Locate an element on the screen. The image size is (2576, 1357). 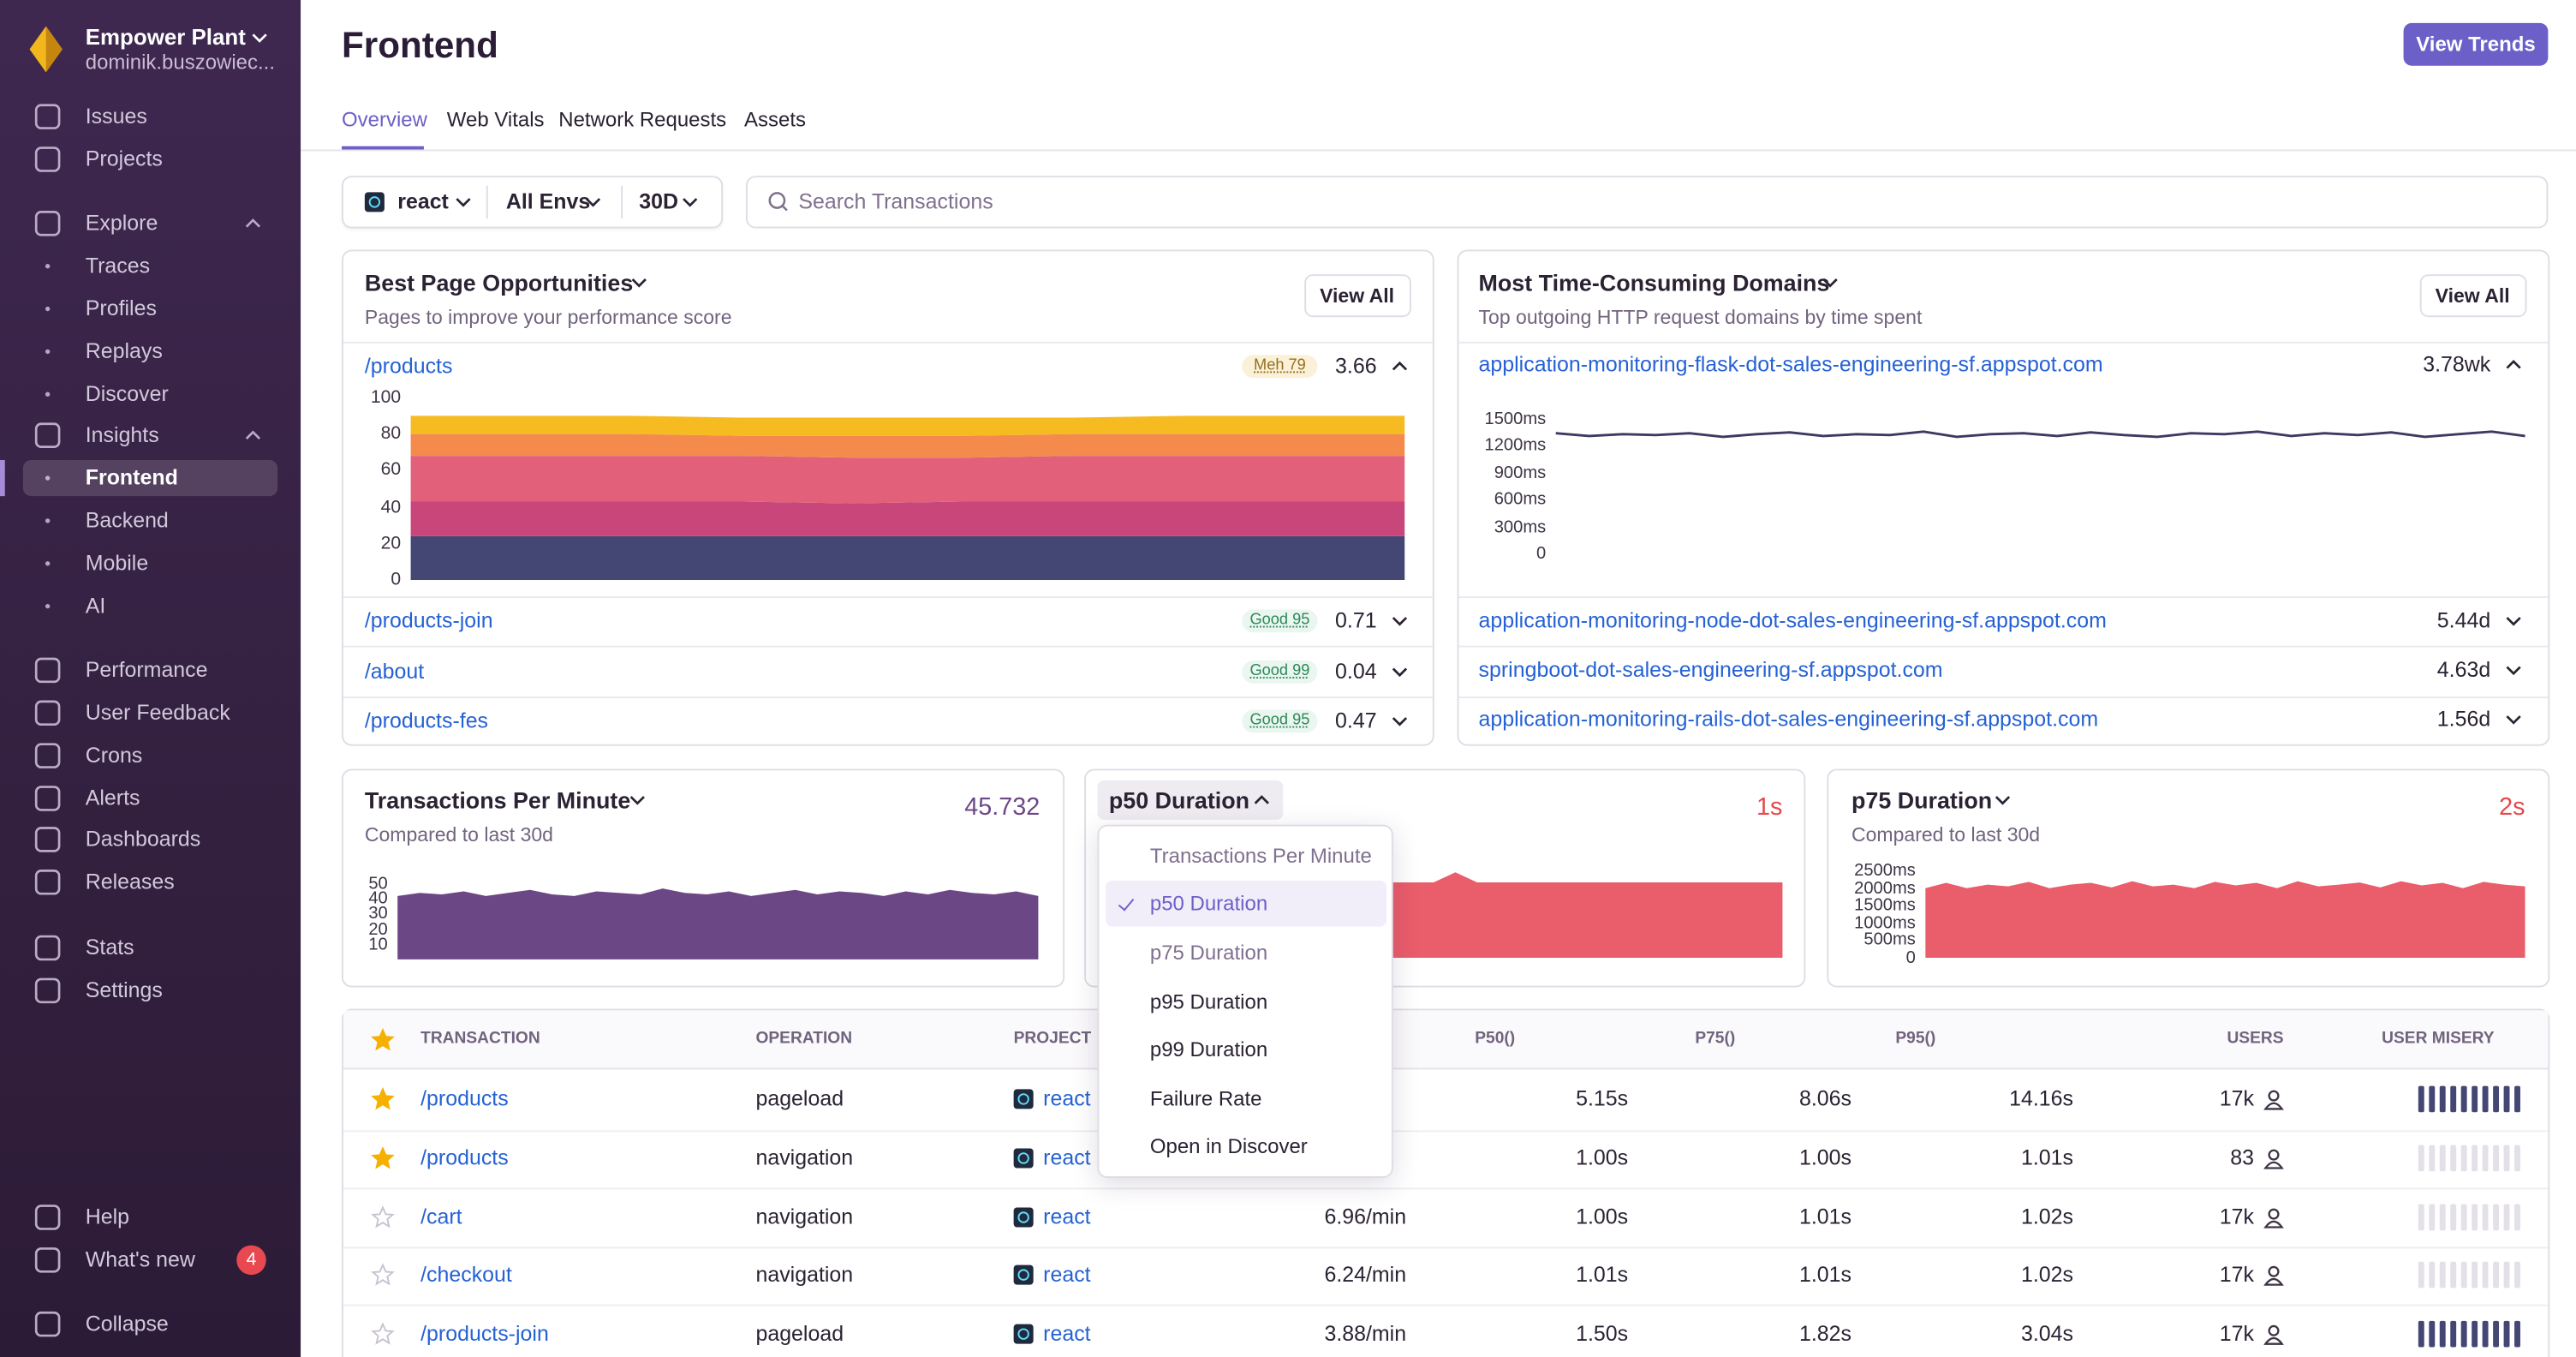
transaction-link: /products-join is located at coordinates (485, 1333).